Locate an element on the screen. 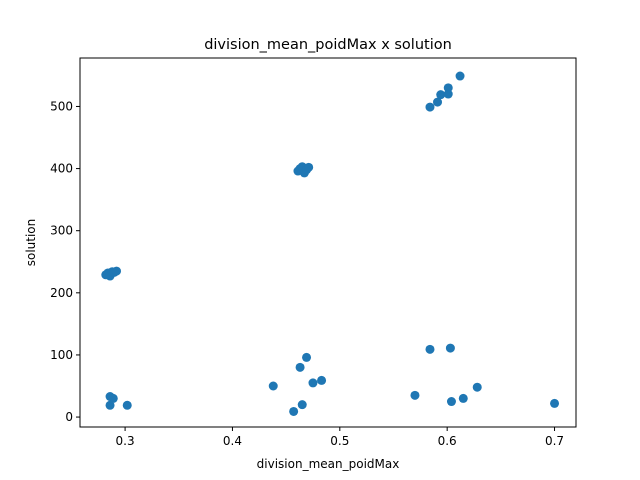 The image size is (640, 480). y-tick-label: 500 is located at coordinates (61, 106).